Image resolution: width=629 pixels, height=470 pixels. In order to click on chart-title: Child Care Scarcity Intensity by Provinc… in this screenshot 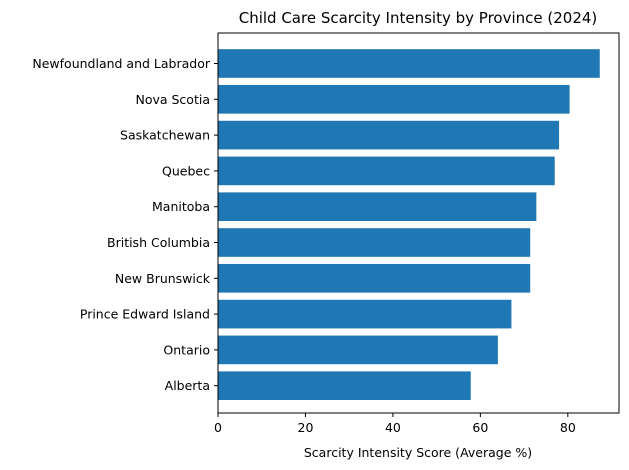, I will do `click(418, 18)`.